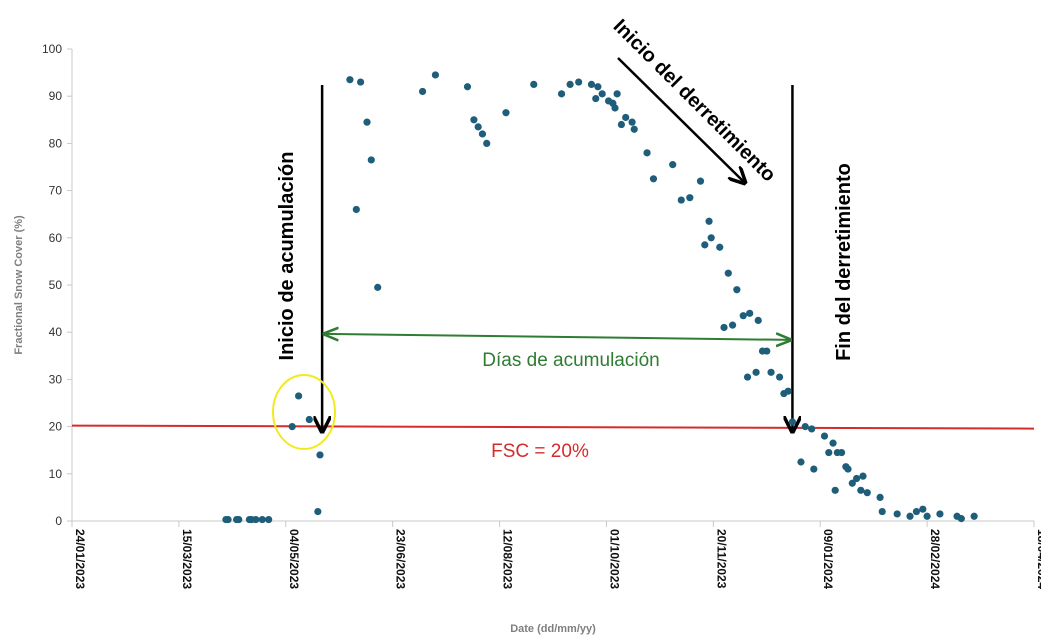  What do you see at coordinates (56, 332) in the screenshot?
I see `y-tick-label: 40` at bounding box center [56, 332].